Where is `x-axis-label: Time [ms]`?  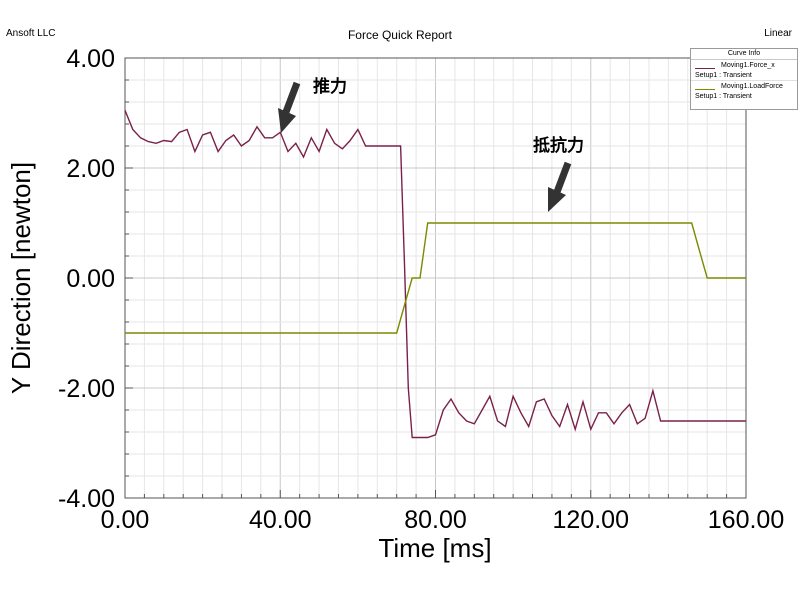 x-axis-label: Time [ms] is located at coordinates (434, 548).